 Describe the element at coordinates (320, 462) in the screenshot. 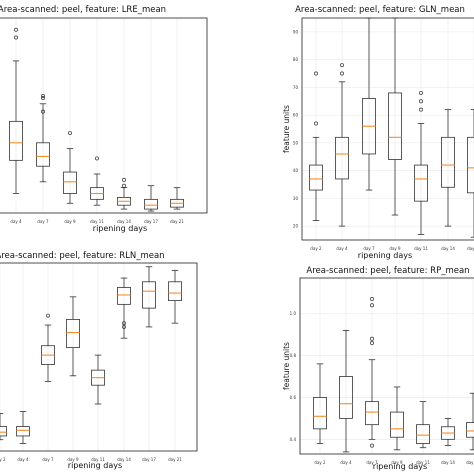

I see `rp-mean-xtick-label: day 2` at that location.